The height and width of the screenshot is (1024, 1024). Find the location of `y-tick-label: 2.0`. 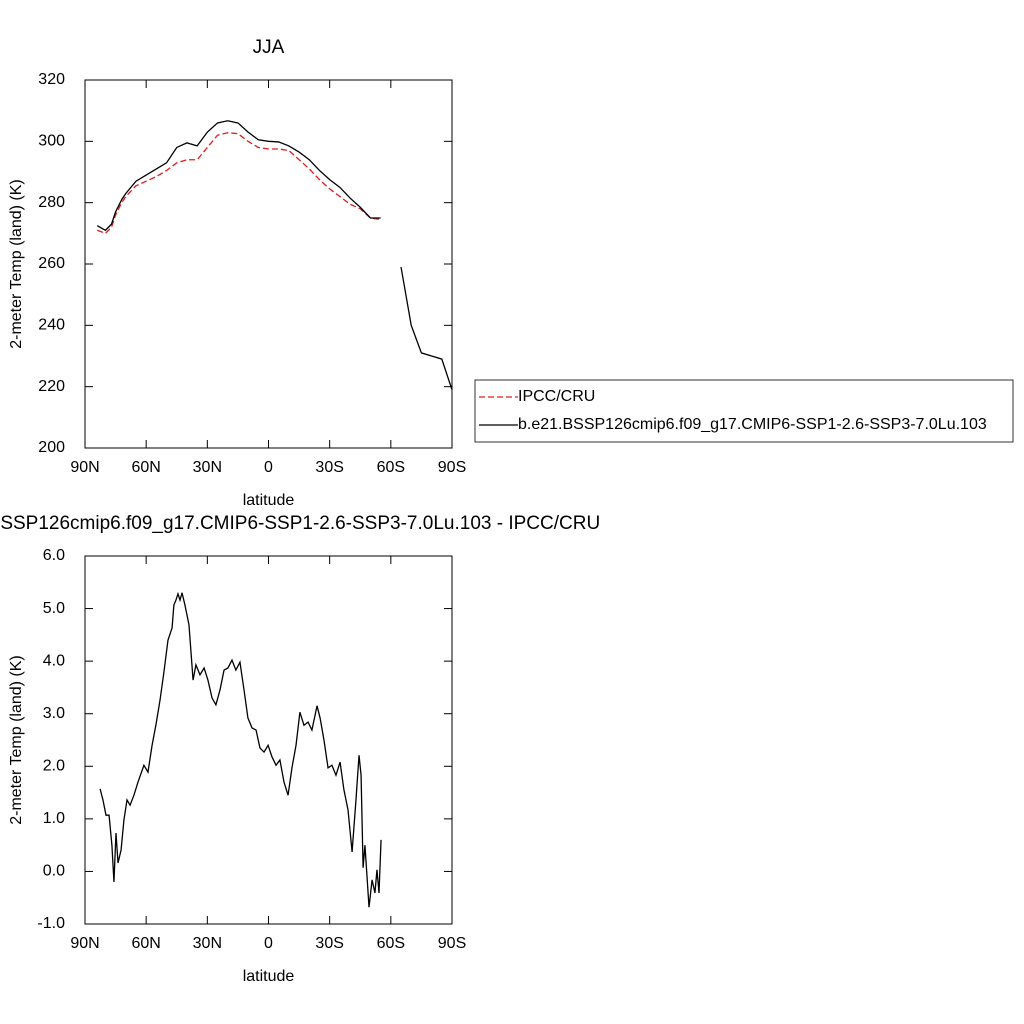

y-tick-label: 2.0 is located at coordinates (54, 766).